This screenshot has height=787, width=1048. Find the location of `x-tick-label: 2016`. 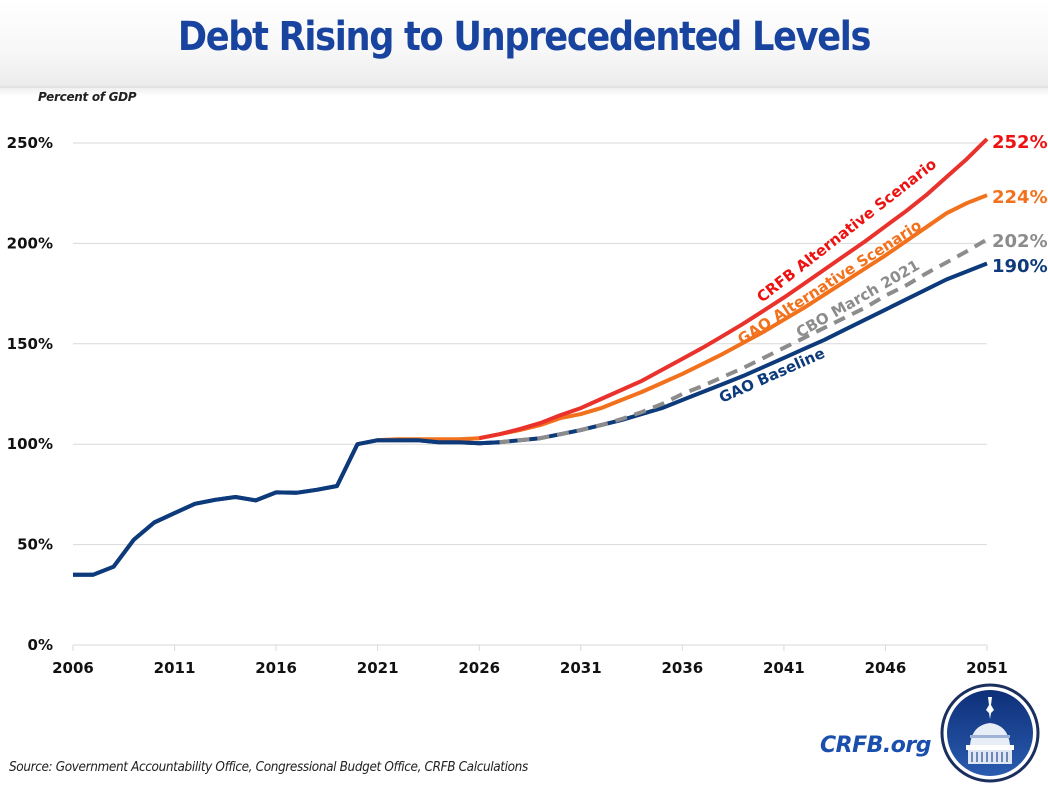

x-tick-label: 2016 is located at coordinates (276, 668).